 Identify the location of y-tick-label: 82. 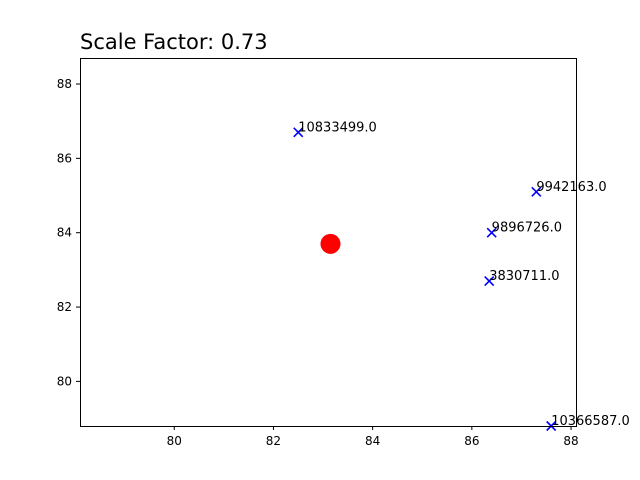
(64, 307).